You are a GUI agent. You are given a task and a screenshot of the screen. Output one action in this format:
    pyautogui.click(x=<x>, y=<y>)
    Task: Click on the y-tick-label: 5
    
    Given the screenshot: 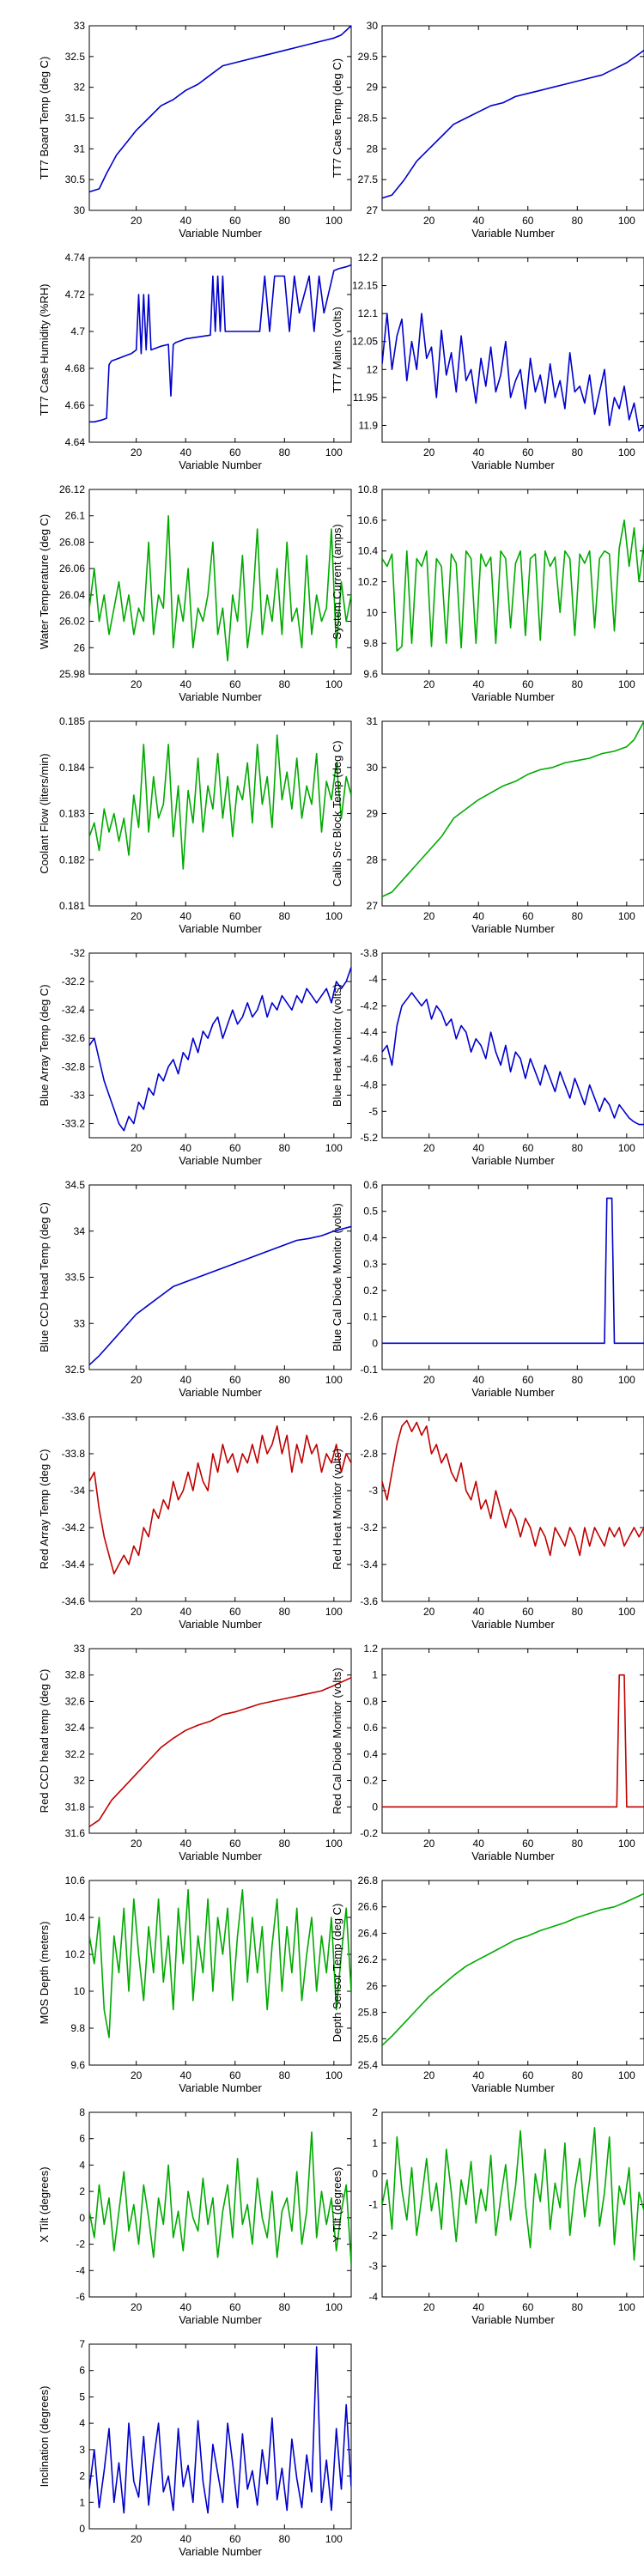 What is the action you would take?
    pyautogui.click(x=82, y=2397)
    